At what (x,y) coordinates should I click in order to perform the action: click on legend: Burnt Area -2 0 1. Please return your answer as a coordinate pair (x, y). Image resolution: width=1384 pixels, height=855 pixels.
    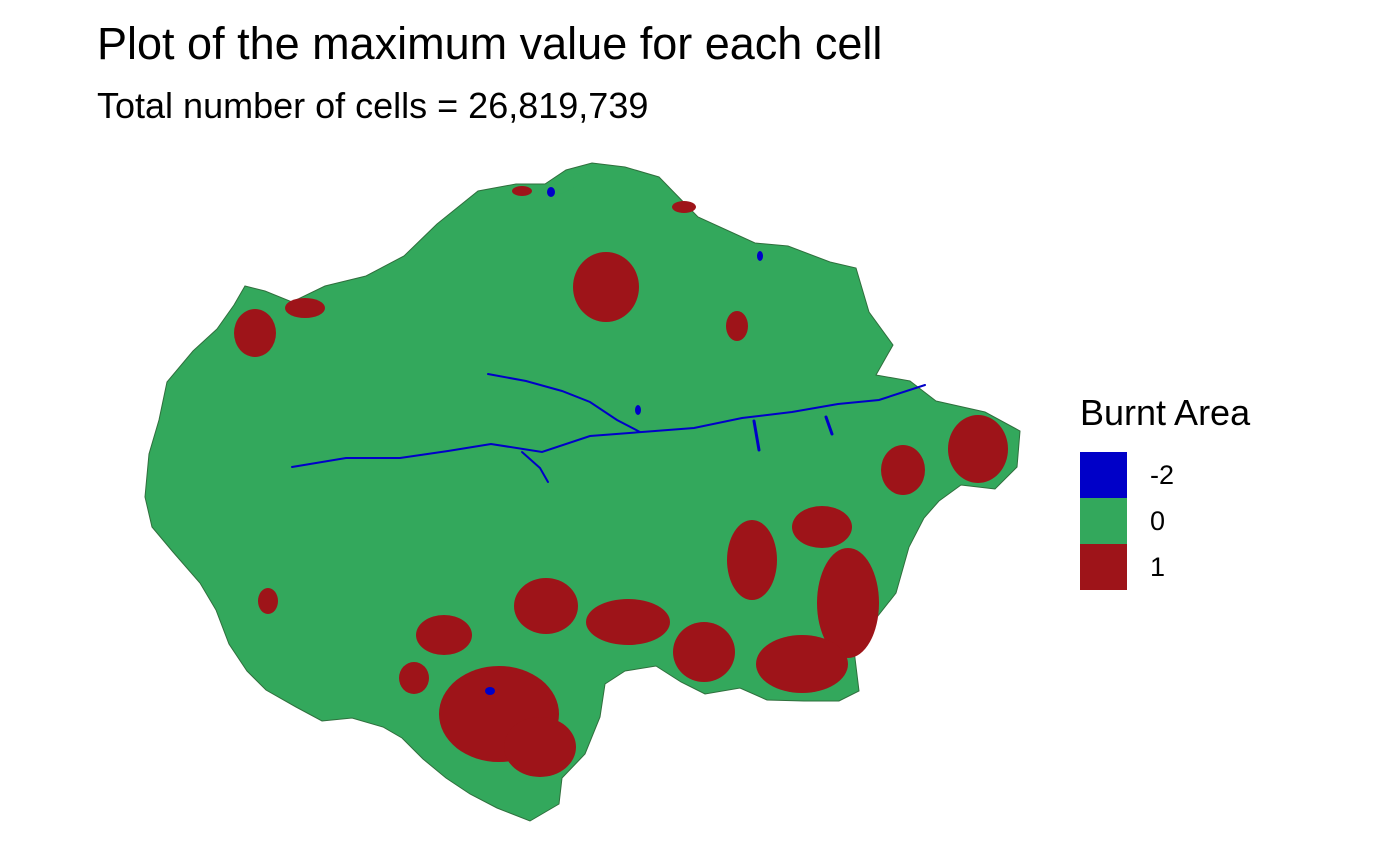
    Looking at the image, I should click on (1225, 490).